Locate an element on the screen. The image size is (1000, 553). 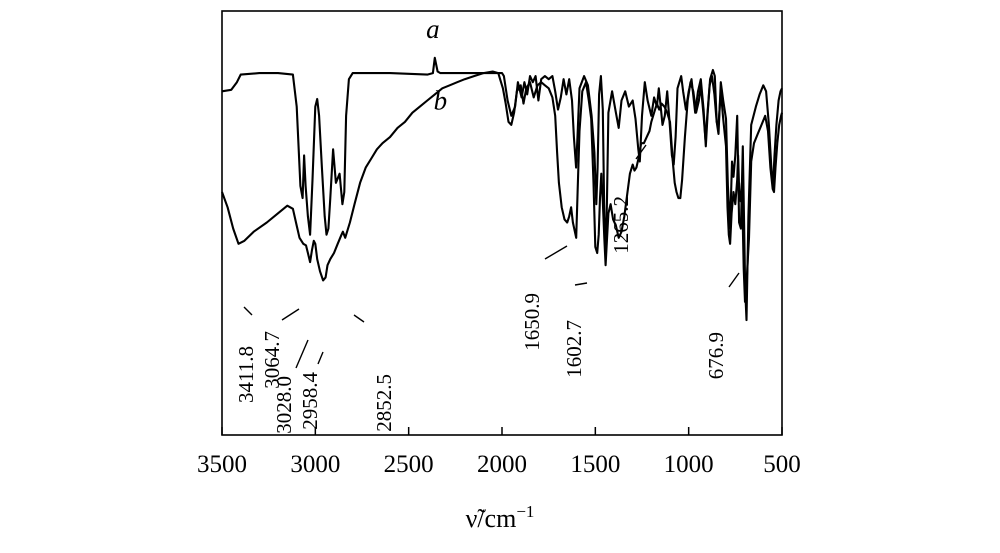
x-tick-label: 1500 is located at coordinates (595, 464).